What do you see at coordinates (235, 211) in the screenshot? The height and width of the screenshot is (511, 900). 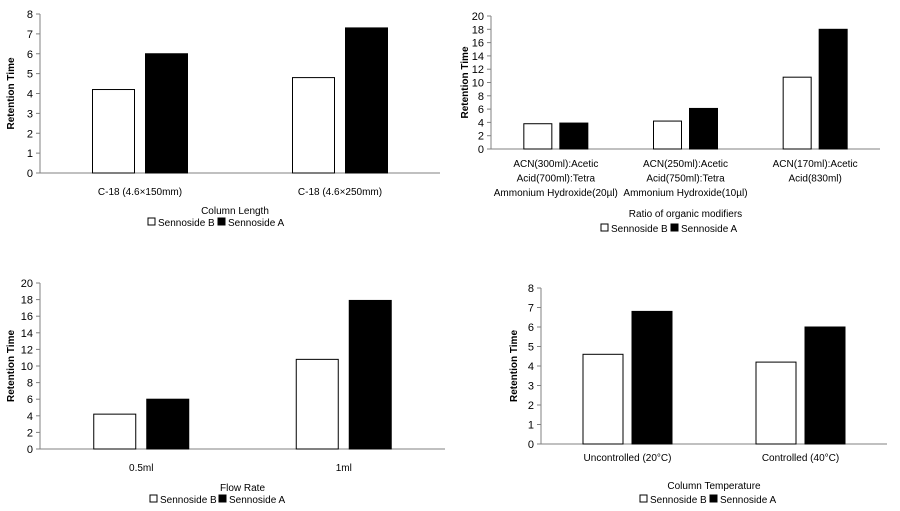 I see `x-axis-title: Column Length` at bounding box center [235, 211].